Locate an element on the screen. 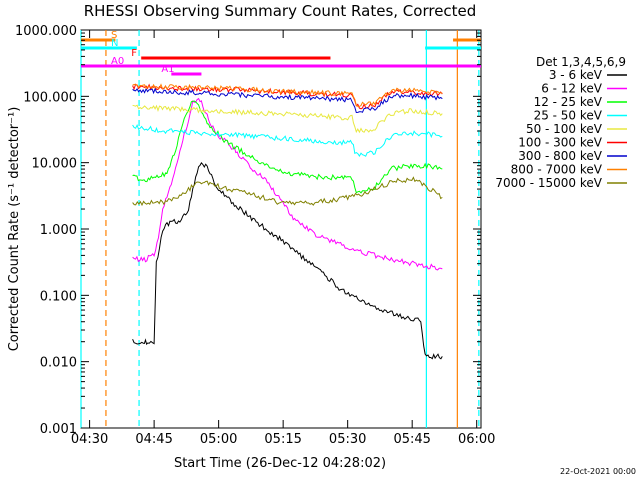 The height and width of the screenshot is (480, 640). legend-label-2: 12 - 25 keV is located at coordinates (568, 102).